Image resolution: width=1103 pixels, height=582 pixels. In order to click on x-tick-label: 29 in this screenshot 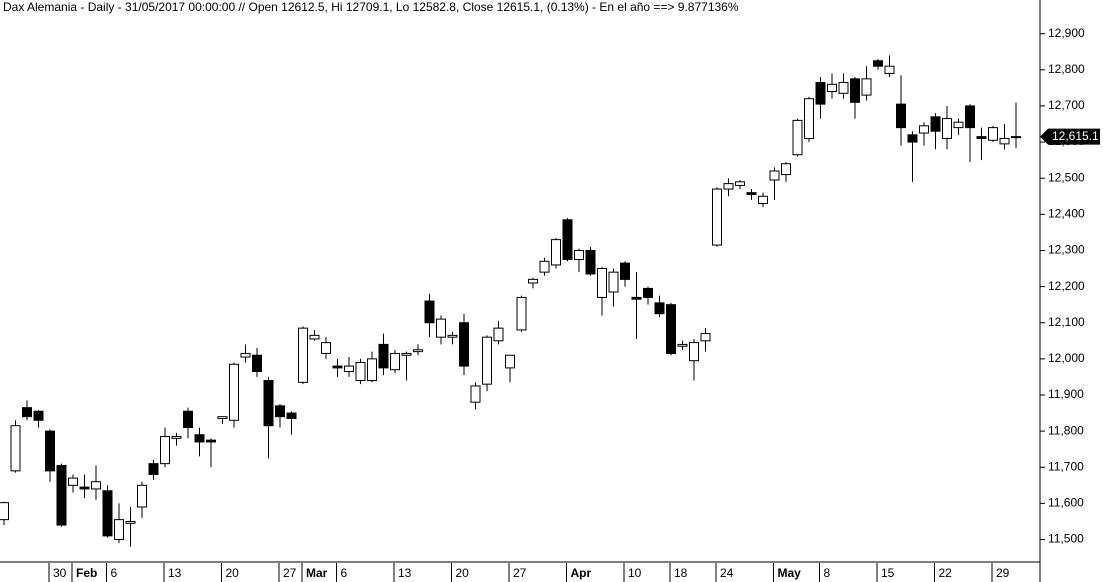, I will do `click(1003, 573)`.